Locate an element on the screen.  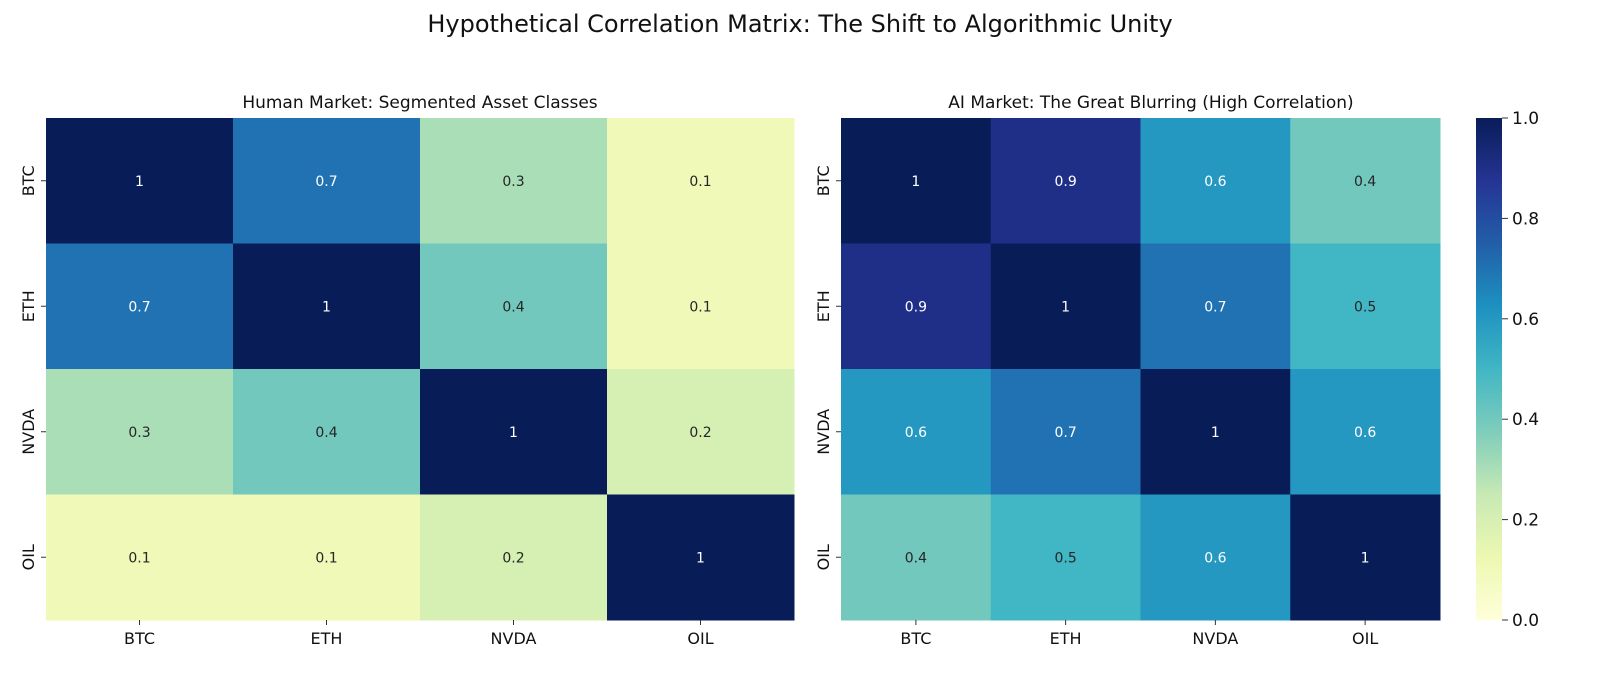
colorbar-tick-label: 0.6 is located at coordinates (1525, 320).